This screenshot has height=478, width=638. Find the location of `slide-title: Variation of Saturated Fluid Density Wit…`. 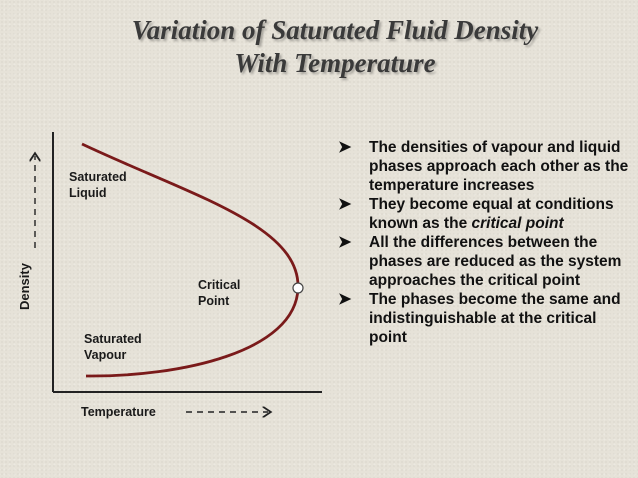

slide-title: Variation of Saturated Fluid Density Wit… is located at coordinates (335, 47).